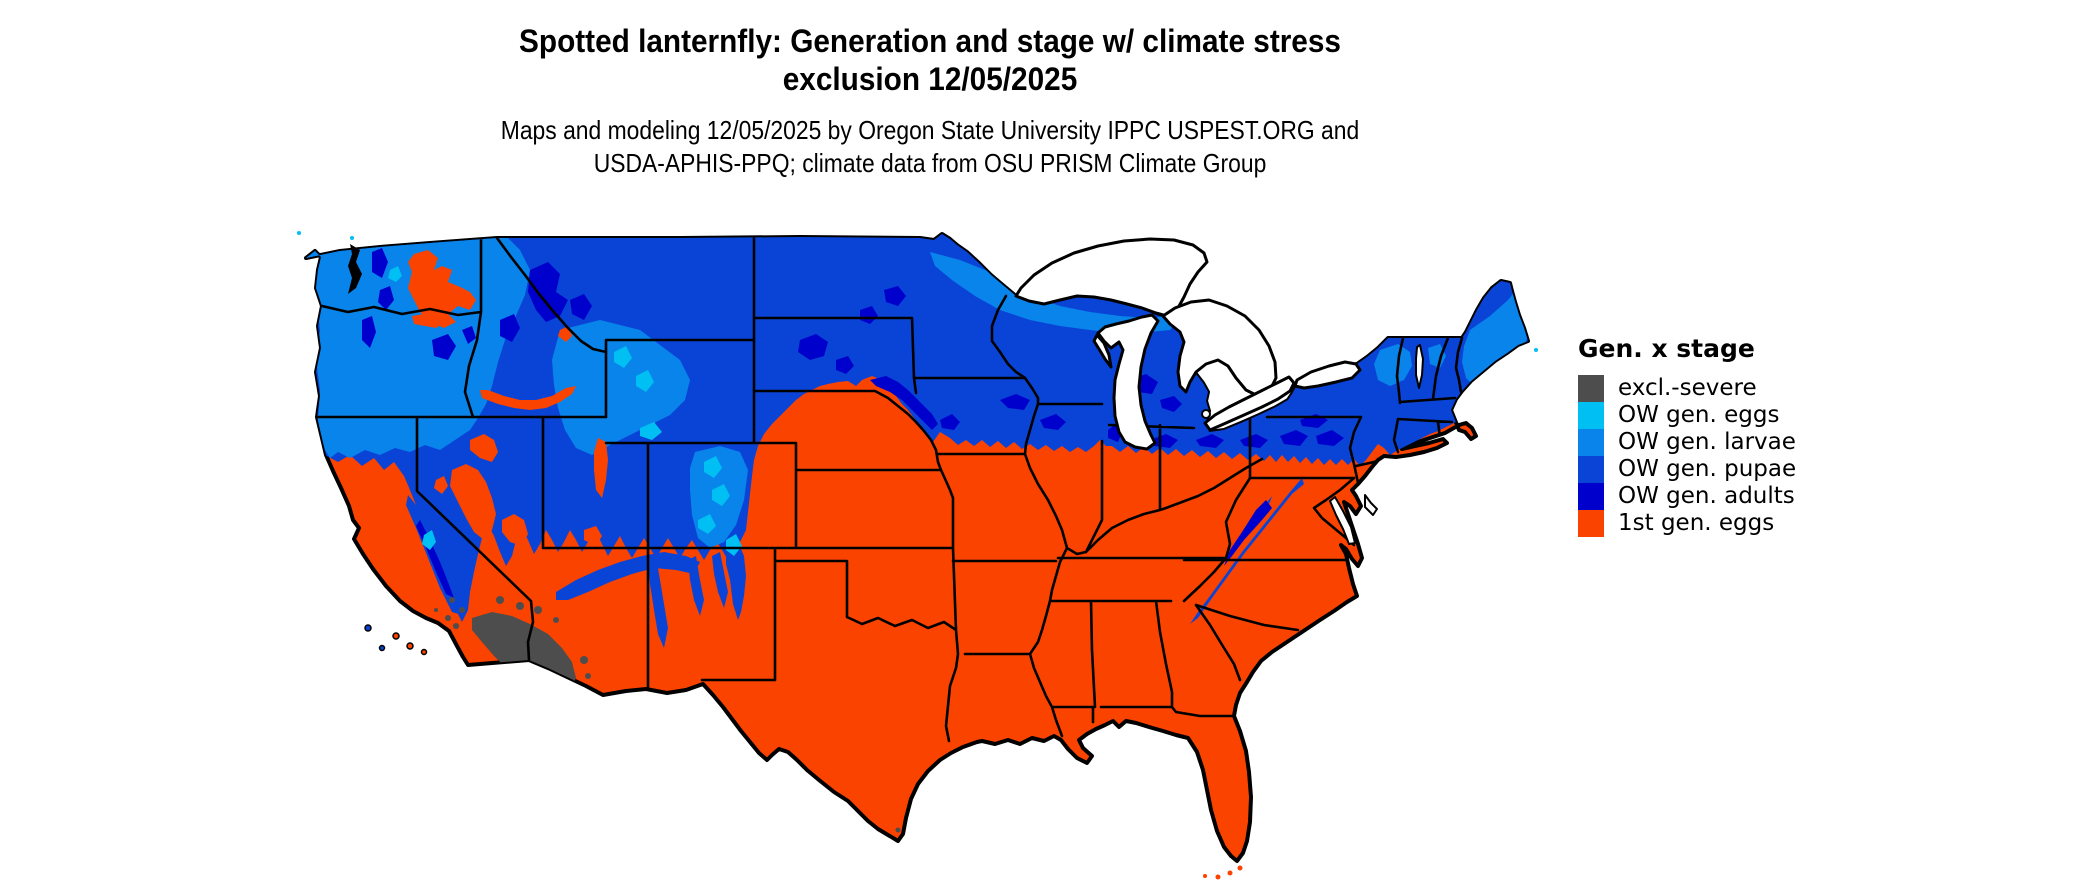 The image size is (2100, 892). Describe the element at coordinates (1102, 351) in the screenshot. I see `green-bay` at that location.